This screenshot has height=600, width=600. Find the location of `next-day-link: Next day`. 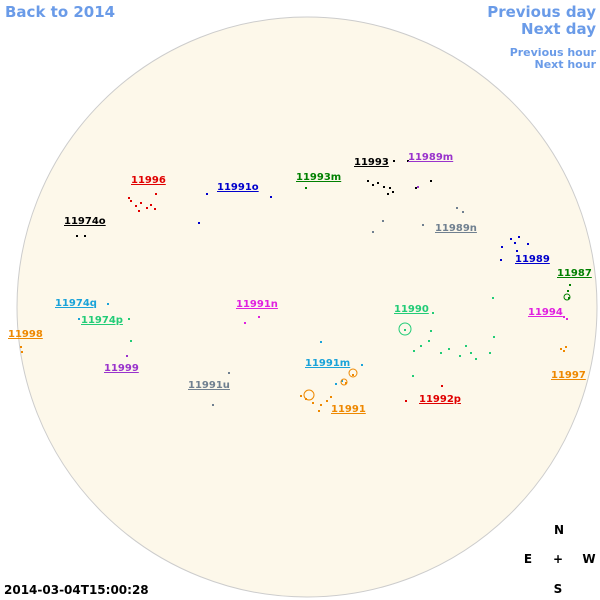

next-day-link: Next day is located at coordinates (558, 29).